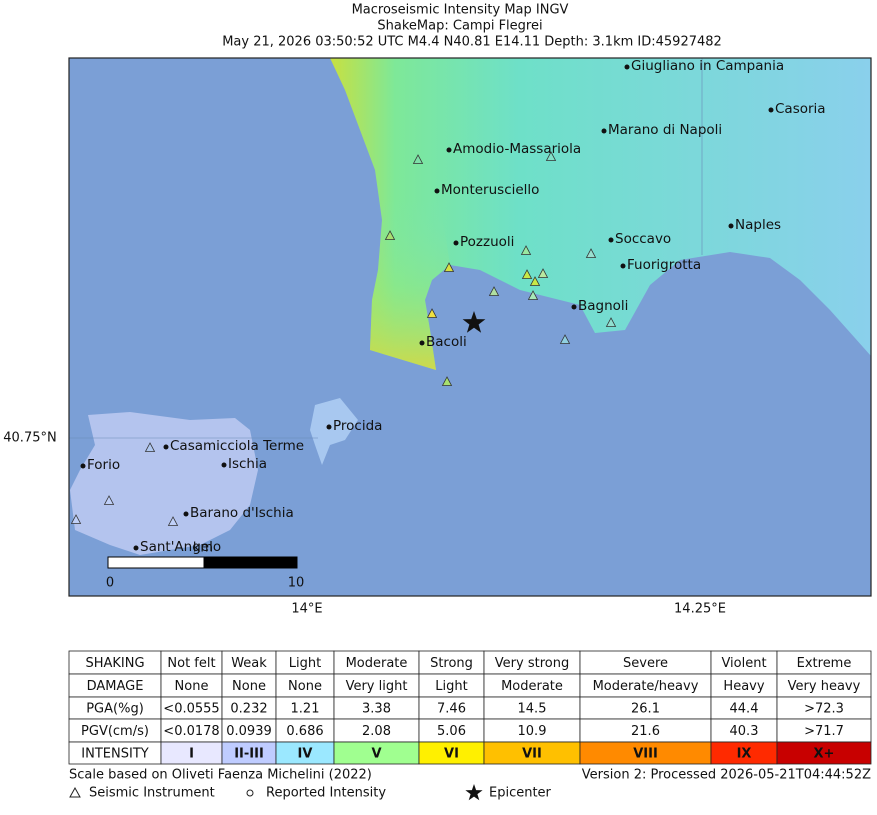 The width and height of the screenshot is (877, 815). Describe the element at coordinates (250, 562) in the screenshot. I see `scale-bar-black` at that location.